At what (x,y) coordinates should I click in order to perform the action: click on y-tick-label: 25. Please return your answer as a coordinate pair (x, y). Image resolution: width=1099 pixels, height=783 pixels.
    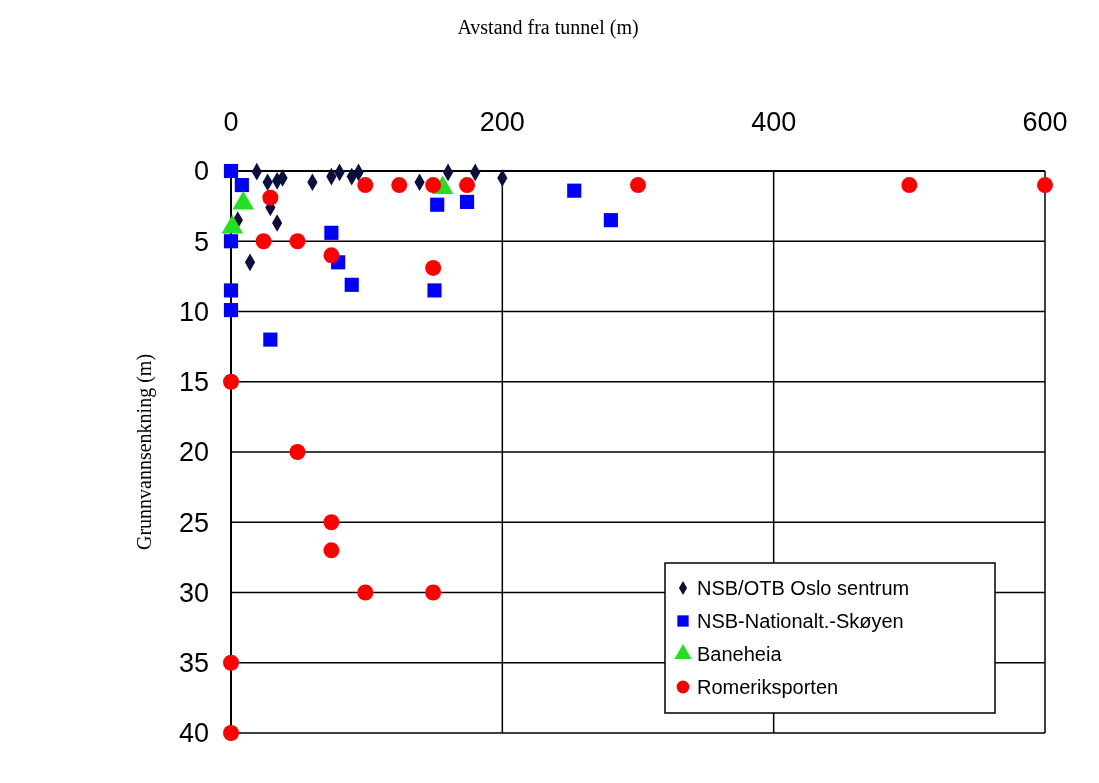
    Looking at the image, I should click on (193, 522).